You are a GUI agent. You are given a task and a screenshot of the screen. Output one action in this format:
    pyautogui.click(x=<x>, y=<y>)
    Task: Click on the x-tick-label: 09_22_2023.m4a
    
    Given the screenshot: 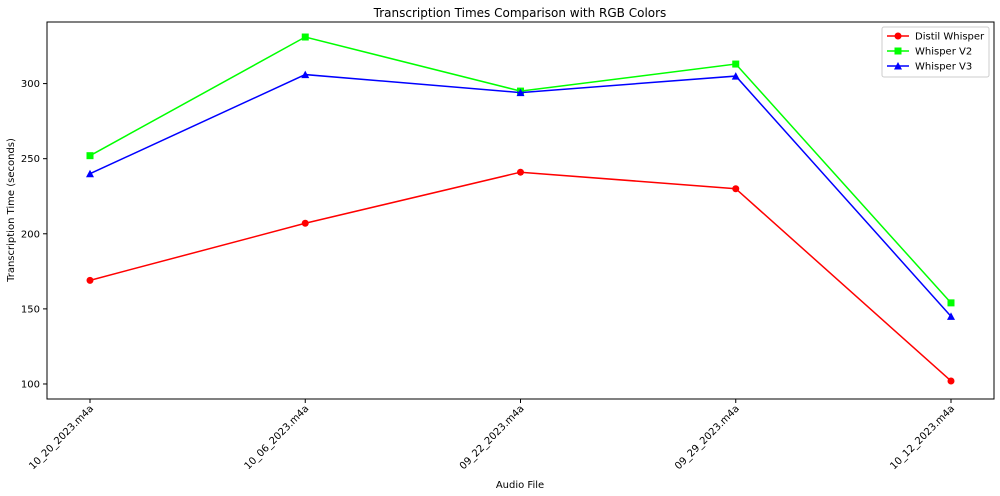 What is the action you would take?
    pyautogui.click(x=492, y=437)
    